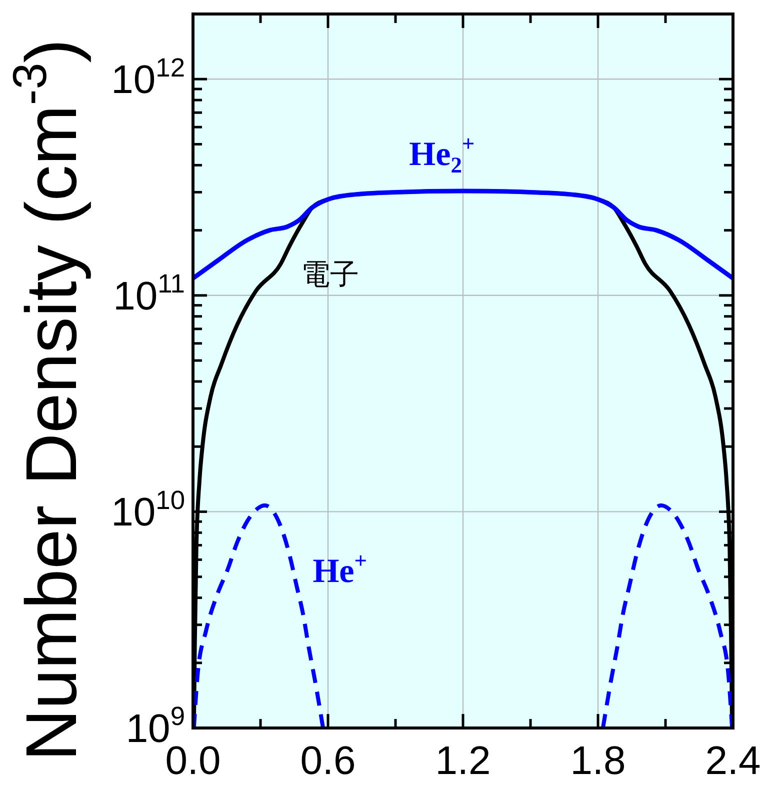 The height and width of the screenshot is (787, 769). I want to click on y-tick-label: 10$^{12}$, so click(148, 77).